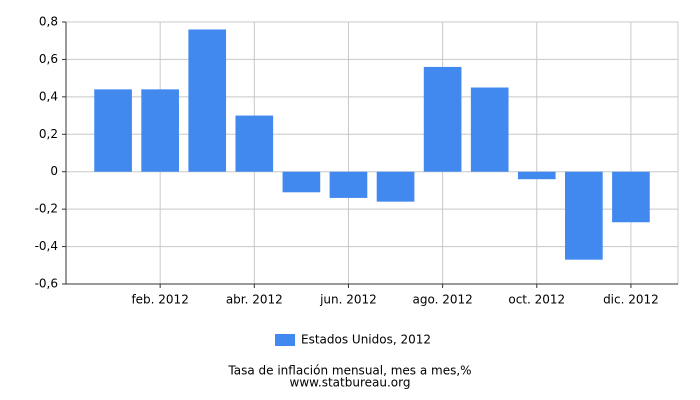 The width and height of the screenshot is (700, 400). What do you see at coordinates (46, 246) in the screenshot?
I see `y-tick-label: -0,4` at bounding box center [46, 246].